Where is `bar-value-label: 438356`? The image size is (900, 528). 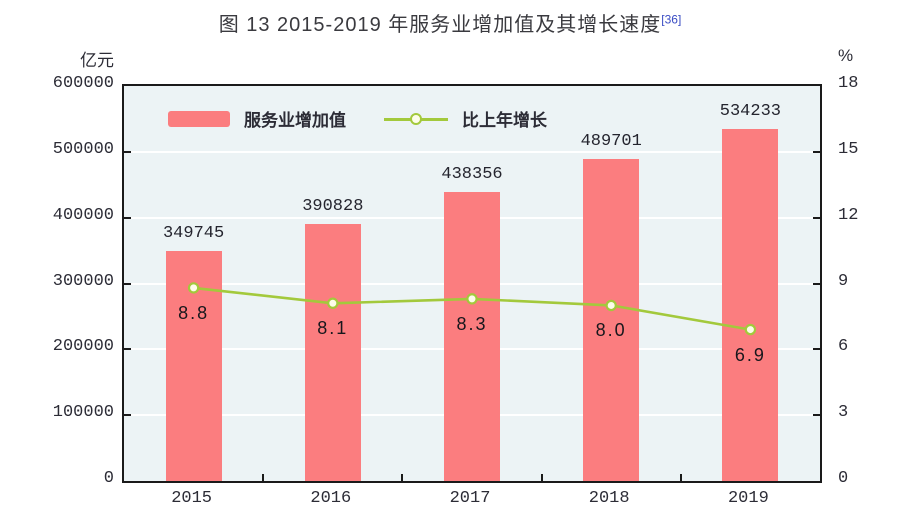
bar-value-label: 438356 is located at coordinates (472, 175).